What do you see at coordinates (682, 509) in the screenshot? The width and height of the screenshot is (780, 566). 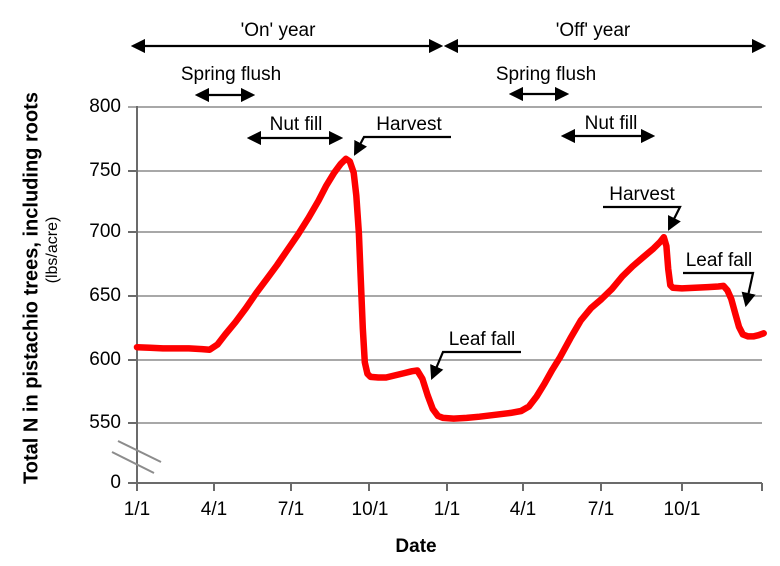 I see `x-tick-oct-y2: 10/1` at bounding box center [682, 509].